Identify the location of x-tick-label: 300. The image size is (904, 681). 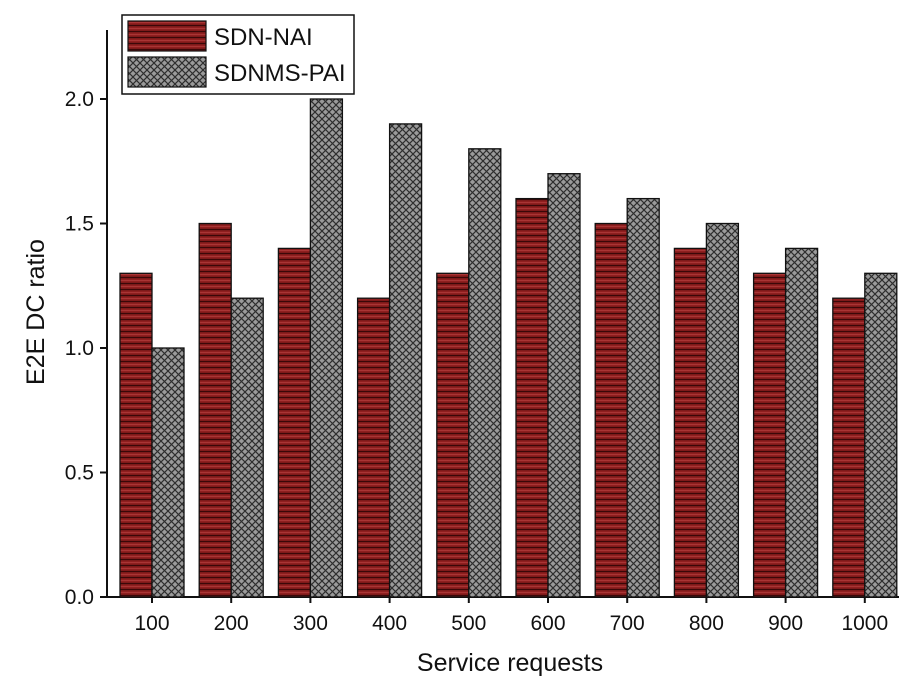
(310, 623).